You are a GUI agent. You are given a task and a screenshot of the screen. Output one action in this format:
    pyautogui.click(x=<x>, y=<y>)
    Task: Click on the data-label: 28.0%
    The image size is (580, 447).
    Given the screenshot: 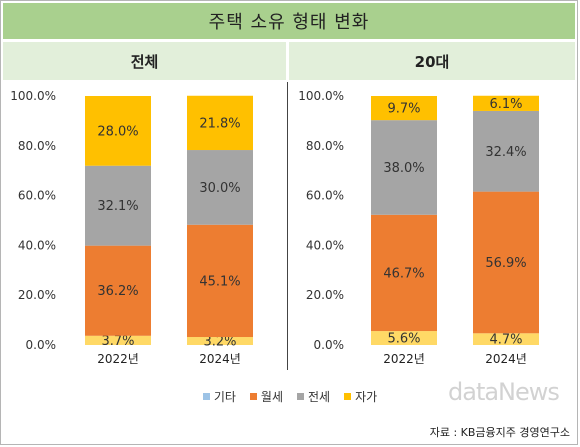 What is the action you would take?
    pyautogui.click(x=117, y=131)
    